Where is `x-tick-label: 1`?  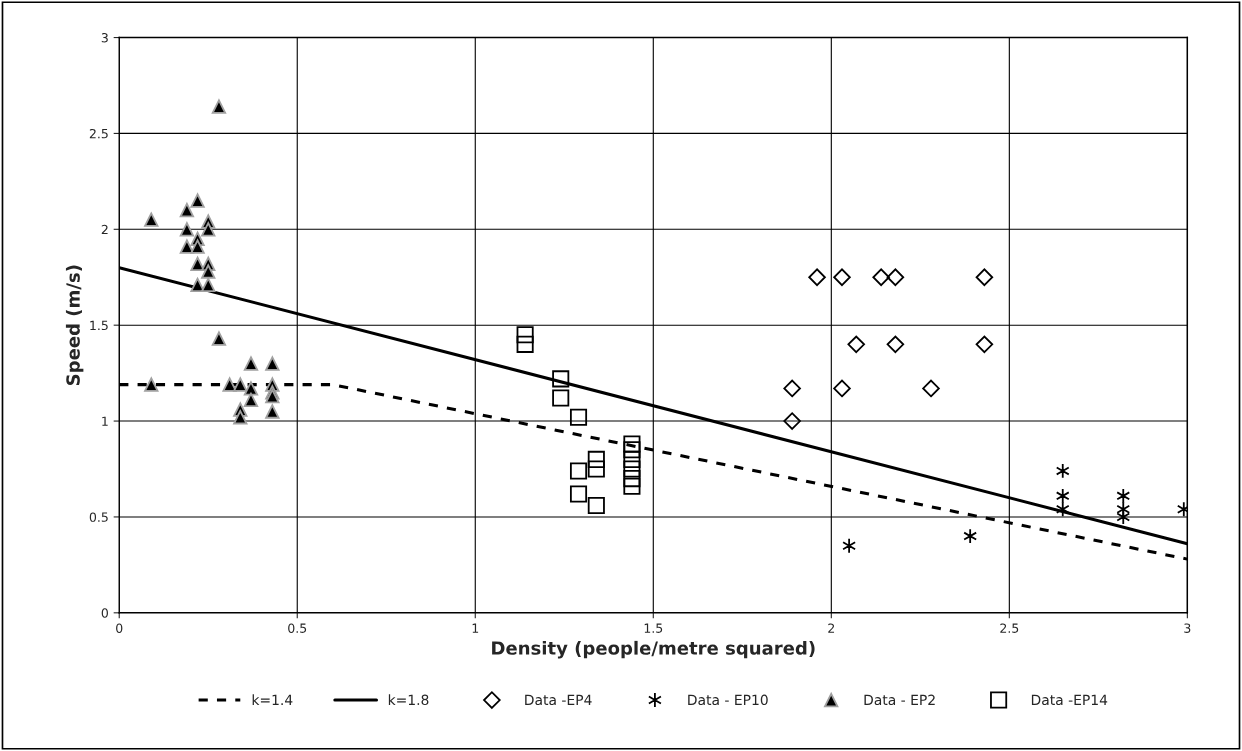
x-tick-label: 1 is located at coordinates (475, 628).